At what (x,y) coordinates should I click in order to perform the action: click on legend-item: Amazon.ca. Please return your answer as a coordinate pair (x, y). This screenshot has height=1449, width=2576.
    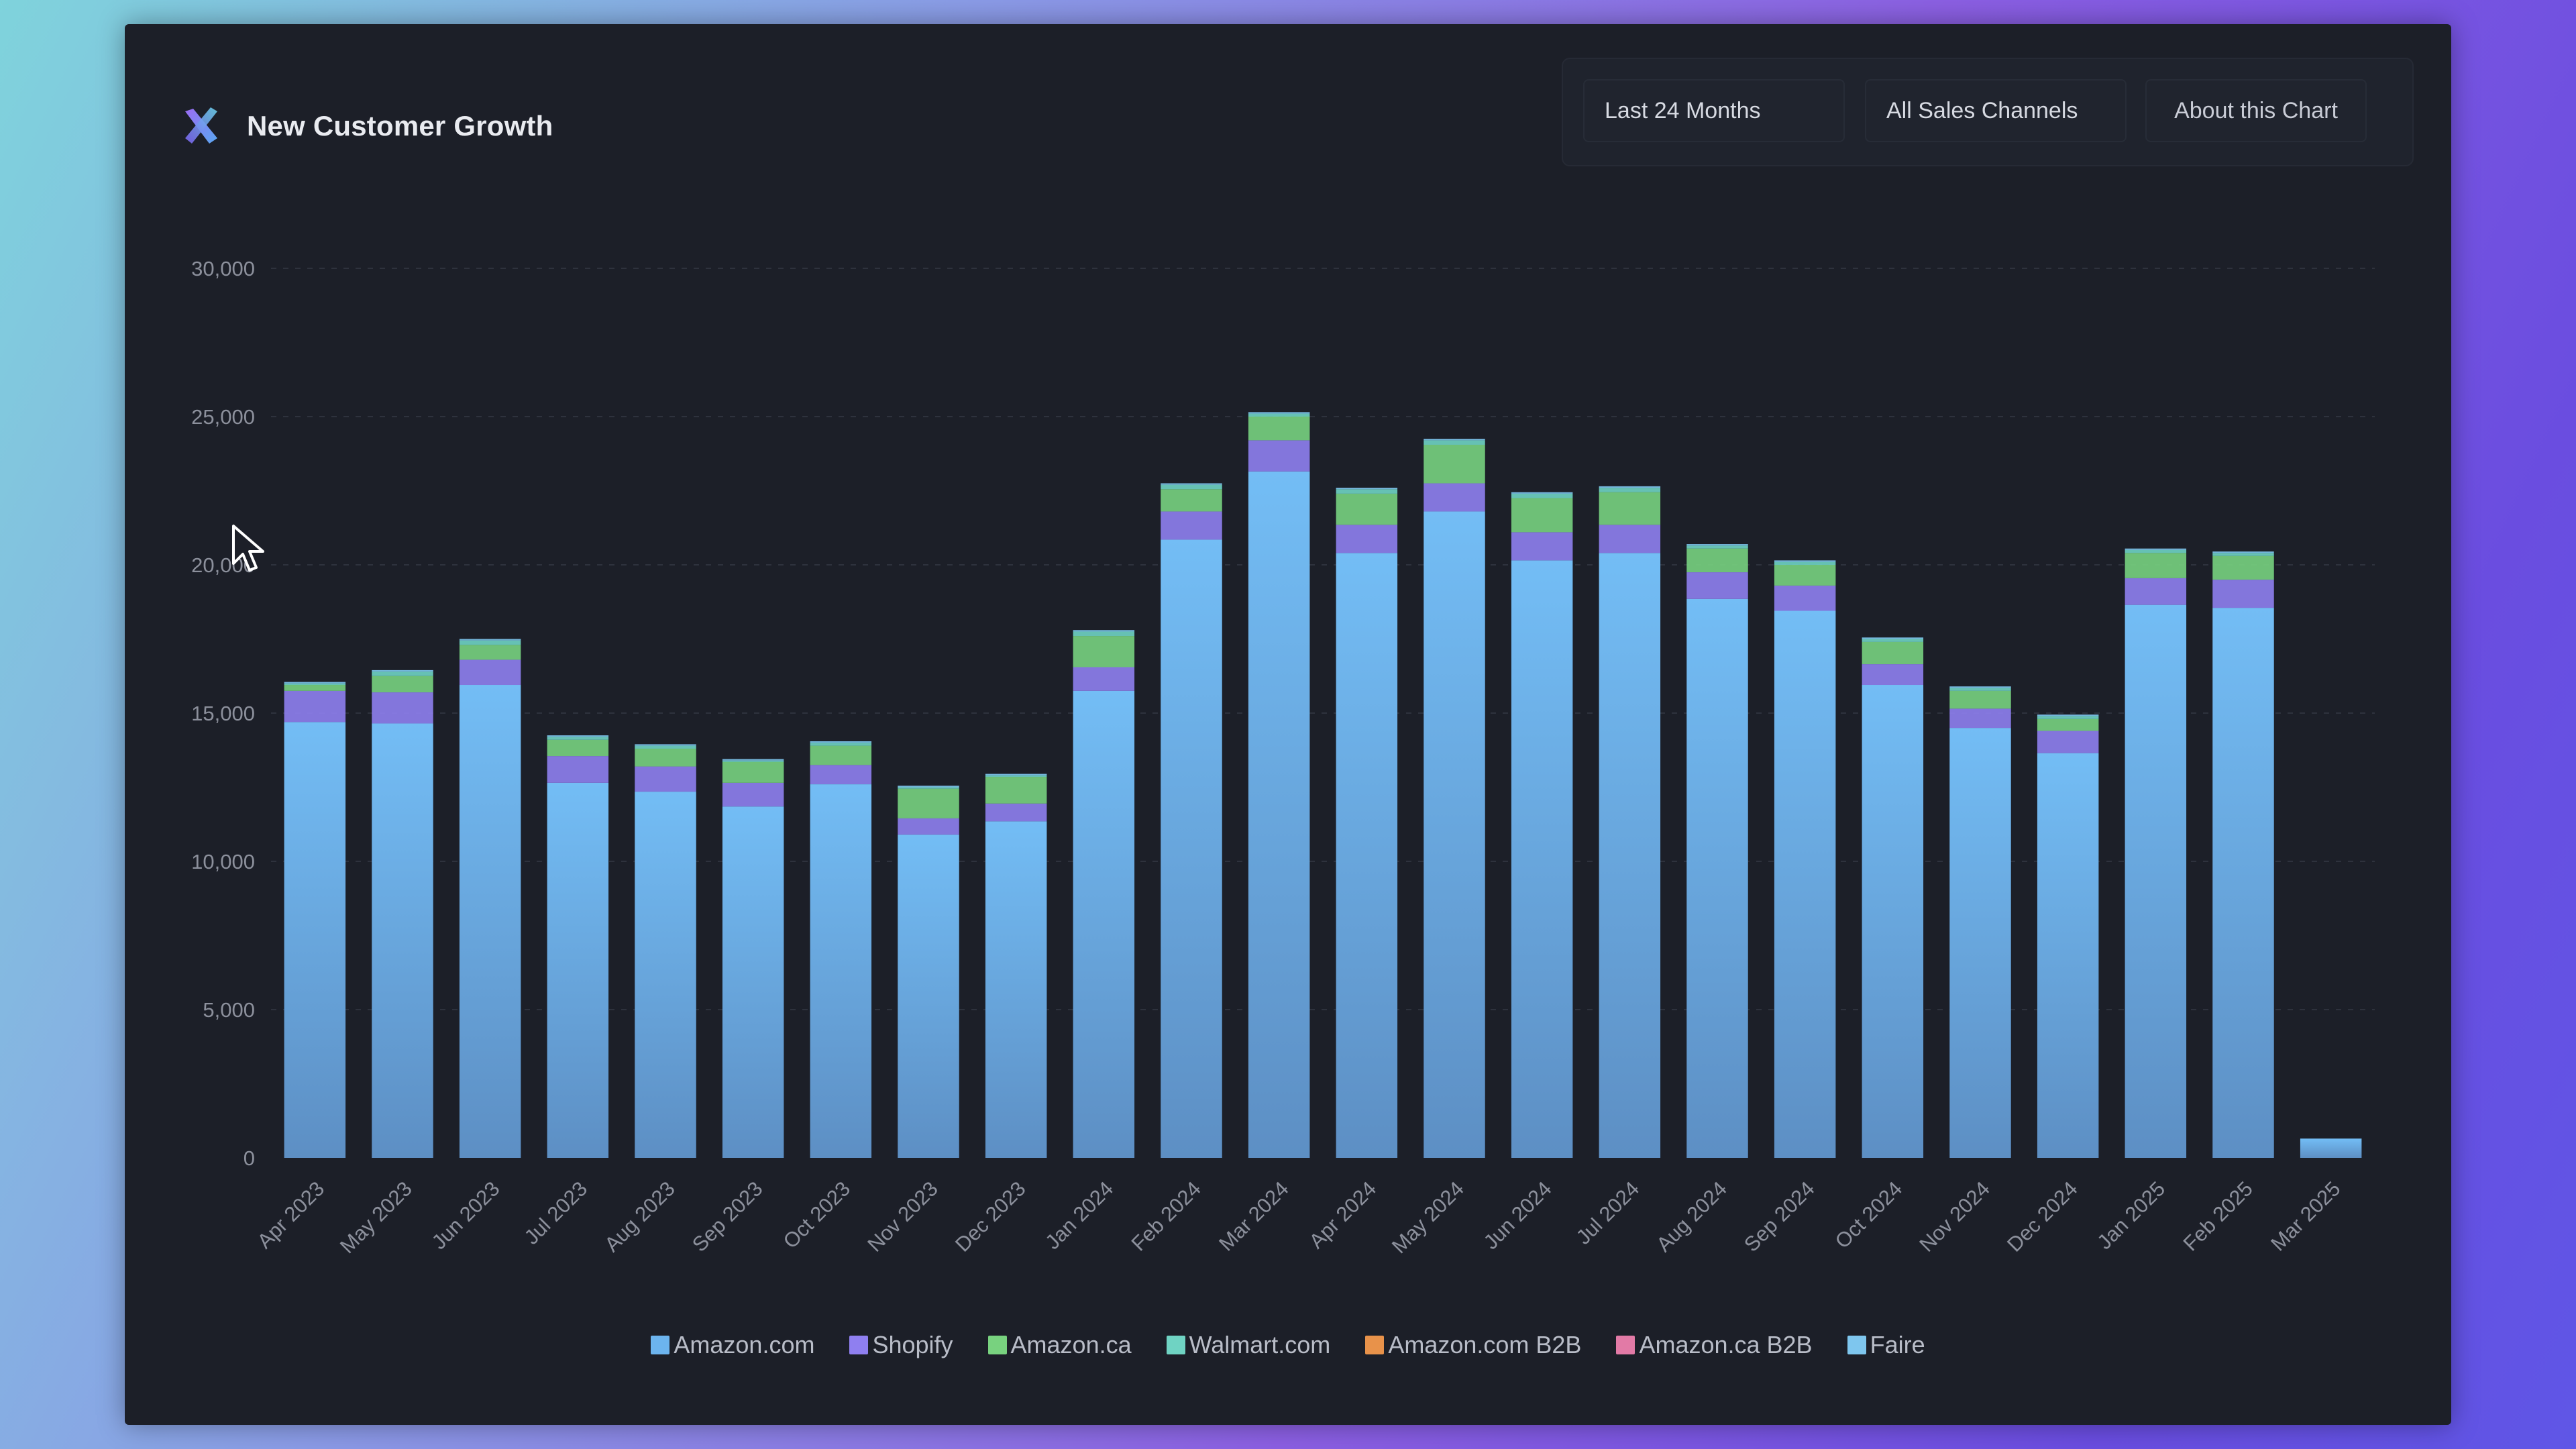
    Looking at the image, I should click on (1059, 1345).